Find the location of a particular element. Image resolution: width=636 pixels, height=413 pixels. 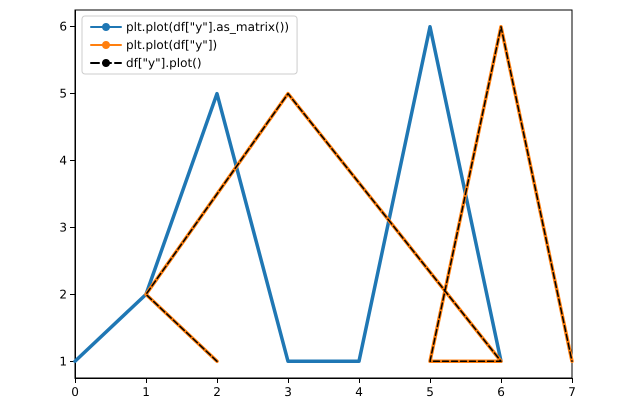

legend-label: plt.plot(df["y"]) is located at coordinates (172, 45).